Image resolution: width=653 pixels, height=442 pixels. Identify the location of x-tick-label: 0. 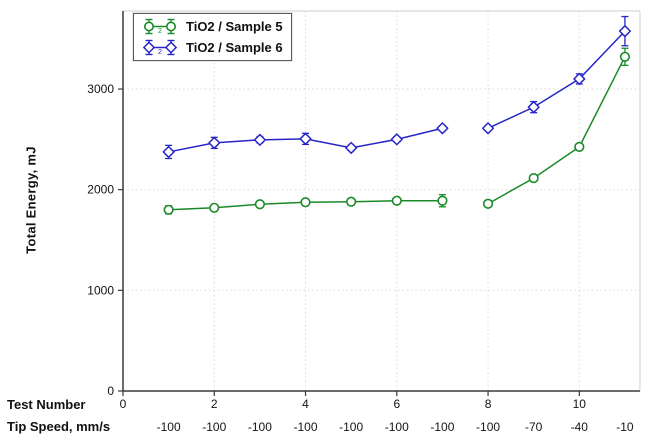
(123, 404).